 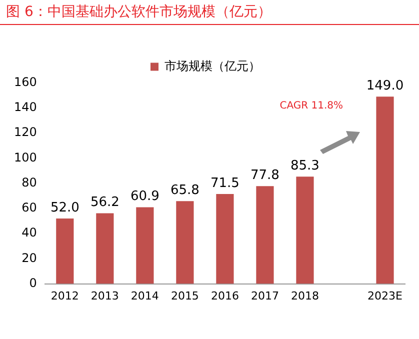 I want to click on x-tick-label: 2016, so click(x=224, y=295).